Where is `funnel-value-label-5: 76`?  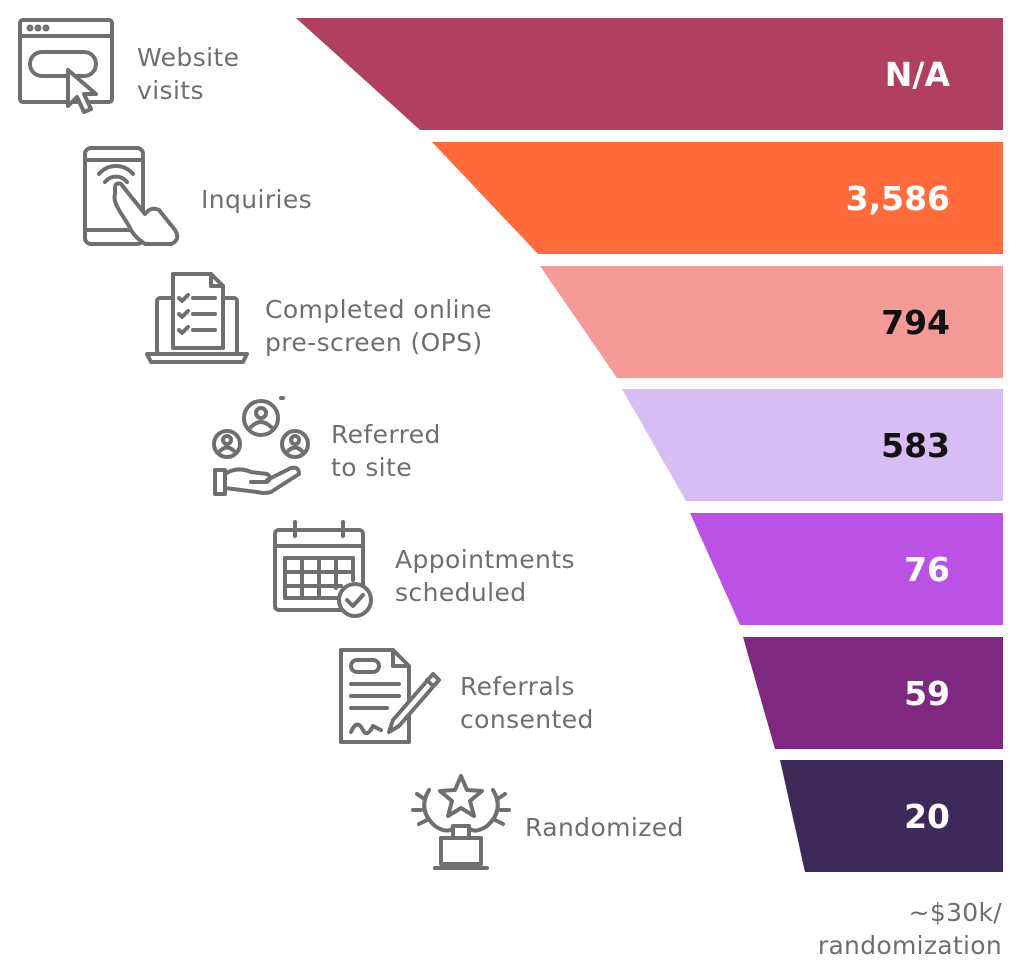
funnel-value-label-5: 76 is located at coordinates (927, 569).